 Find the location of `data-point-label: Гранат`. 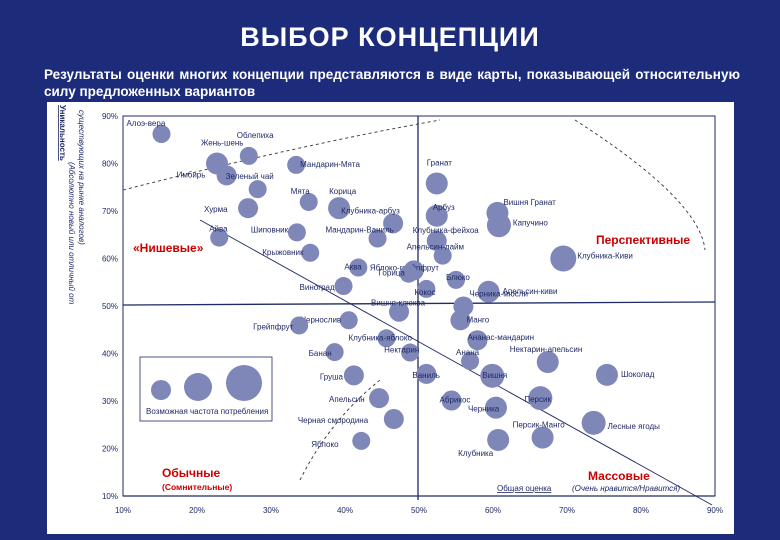

data-point-label: Гранат is located at coordinates (439, 162).